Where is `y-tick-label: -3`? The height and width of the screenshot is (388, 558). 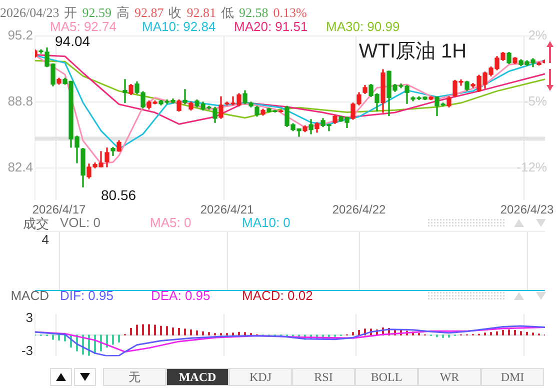
y-tick-label: -3 is located at coordinates (27, 350).